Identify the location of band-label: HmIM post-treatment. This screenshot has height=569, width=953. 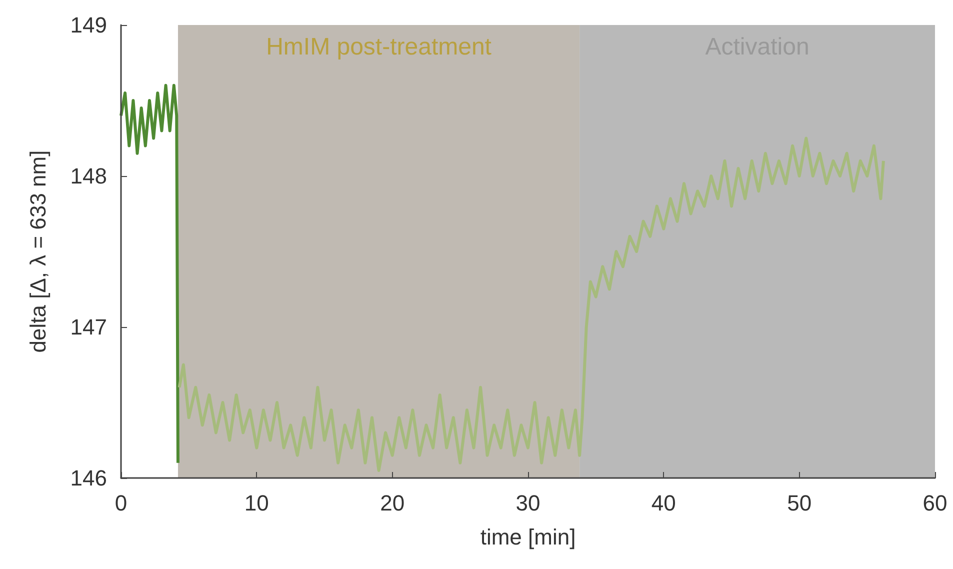
(379, 47).